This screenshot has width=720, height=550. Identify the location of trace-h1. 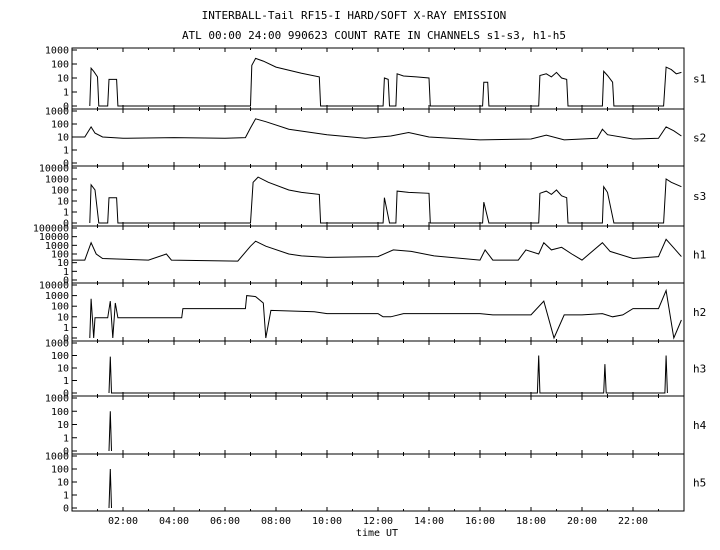
(377, 250).